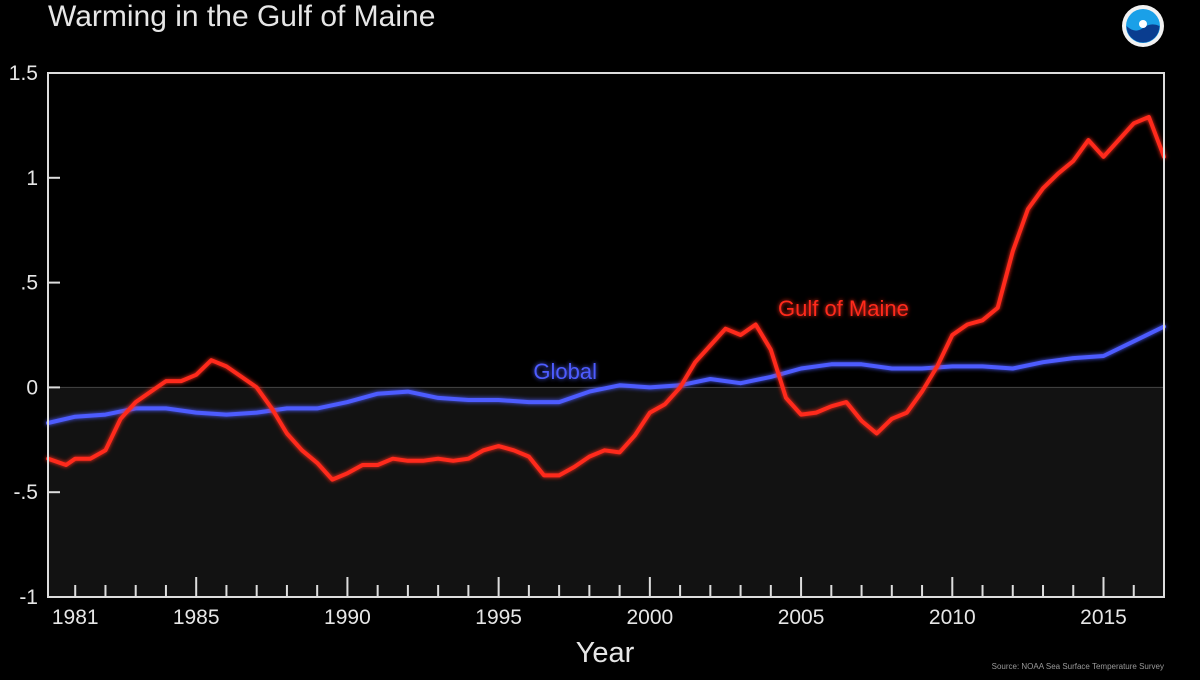 Image resolution: width=1200 pixels, height=680 pixels. Describe the element at coordinates (196, 617) in the screenshot. I see `x-tick-label: 1985` at that location.